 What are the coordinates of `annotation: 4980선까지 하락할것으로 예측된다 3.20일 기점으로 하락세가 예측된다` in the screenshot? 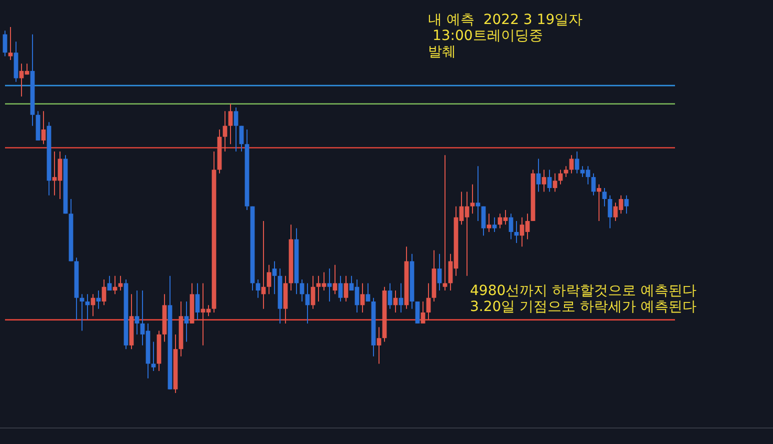 It's located at (583, 299).